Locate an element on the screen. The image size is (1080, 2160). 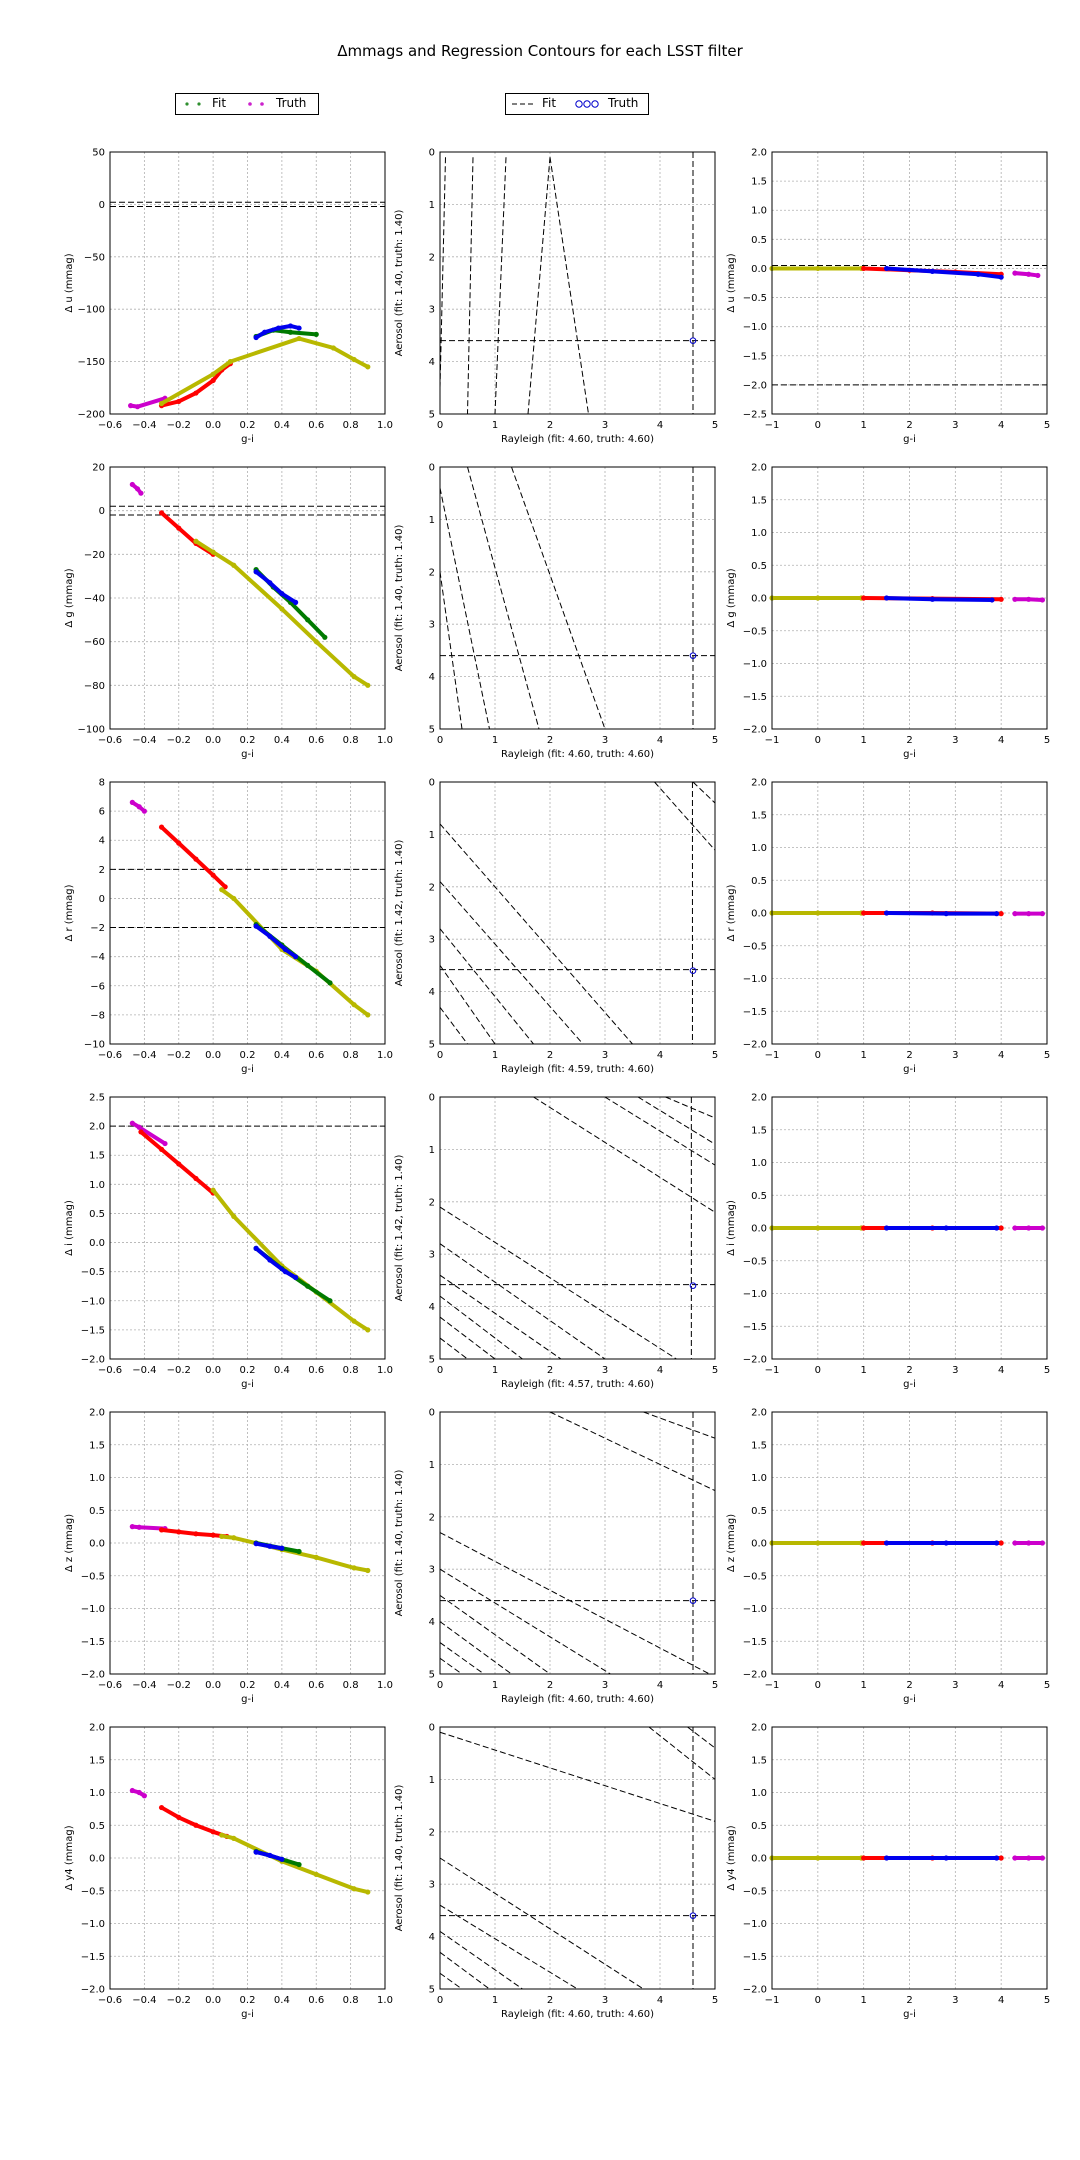
y-axis-label: Δ i (mmag) is located at coordinates (69, 1228).